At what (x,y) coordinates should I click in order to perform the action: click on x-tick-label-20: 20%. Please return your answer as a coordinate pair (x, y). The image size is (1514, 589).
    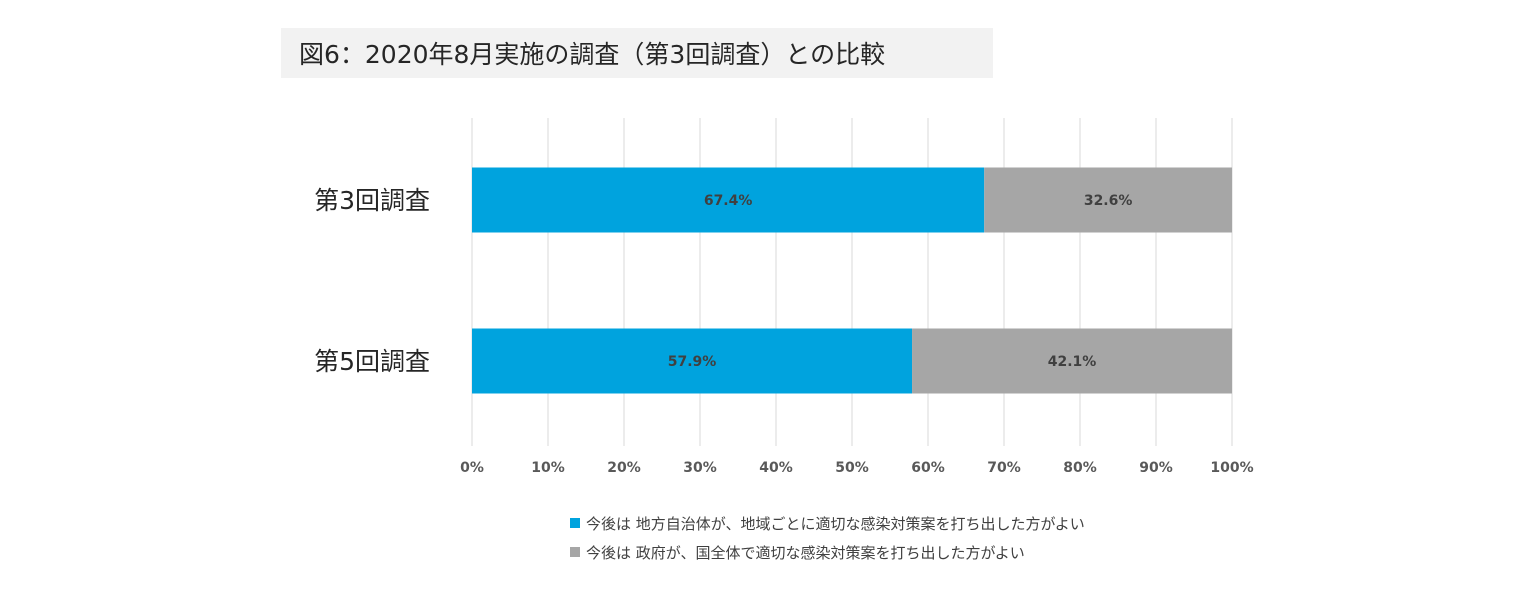
    Looking at the image, I should click on (624, 468).